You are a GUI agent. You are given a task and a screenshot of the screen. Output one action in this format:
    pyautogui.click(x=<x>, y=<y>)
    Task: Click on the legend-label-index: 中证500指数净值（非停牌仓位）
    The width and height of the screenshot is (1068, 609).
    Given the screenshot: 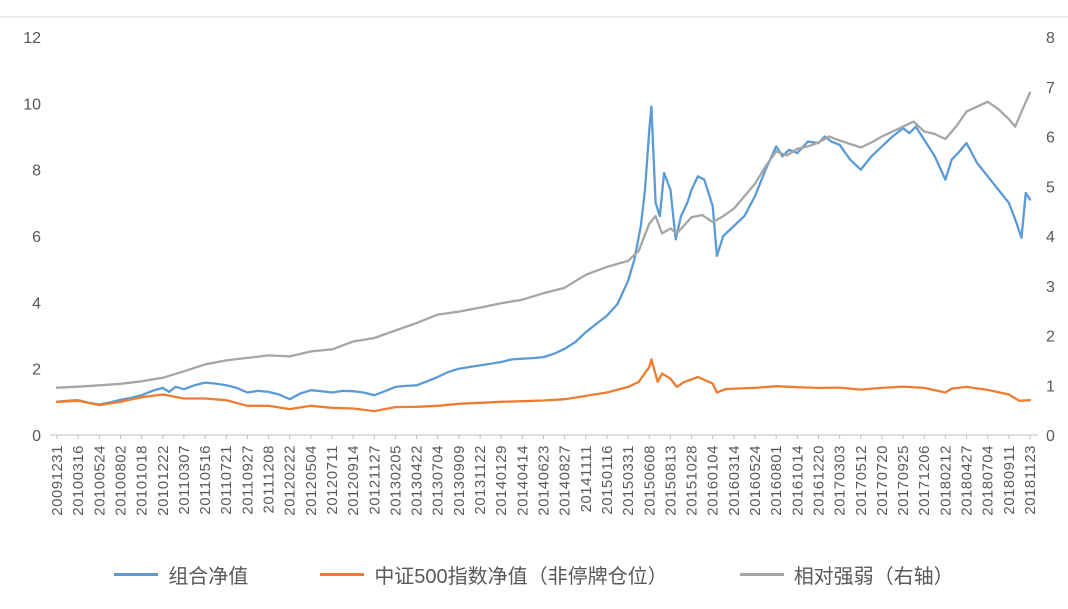 What is the action you would take?
    pyautogui.click(x=521, y=577)
    